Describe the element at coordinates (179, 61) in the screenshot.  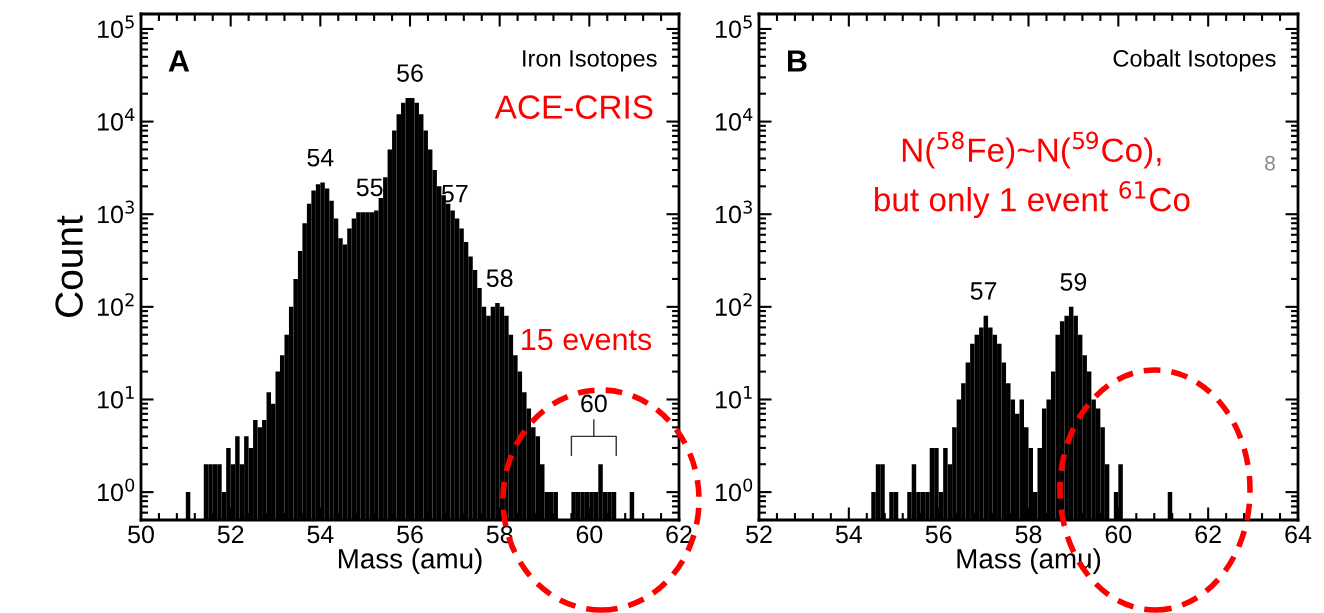
I see `annotation: A` at that location.